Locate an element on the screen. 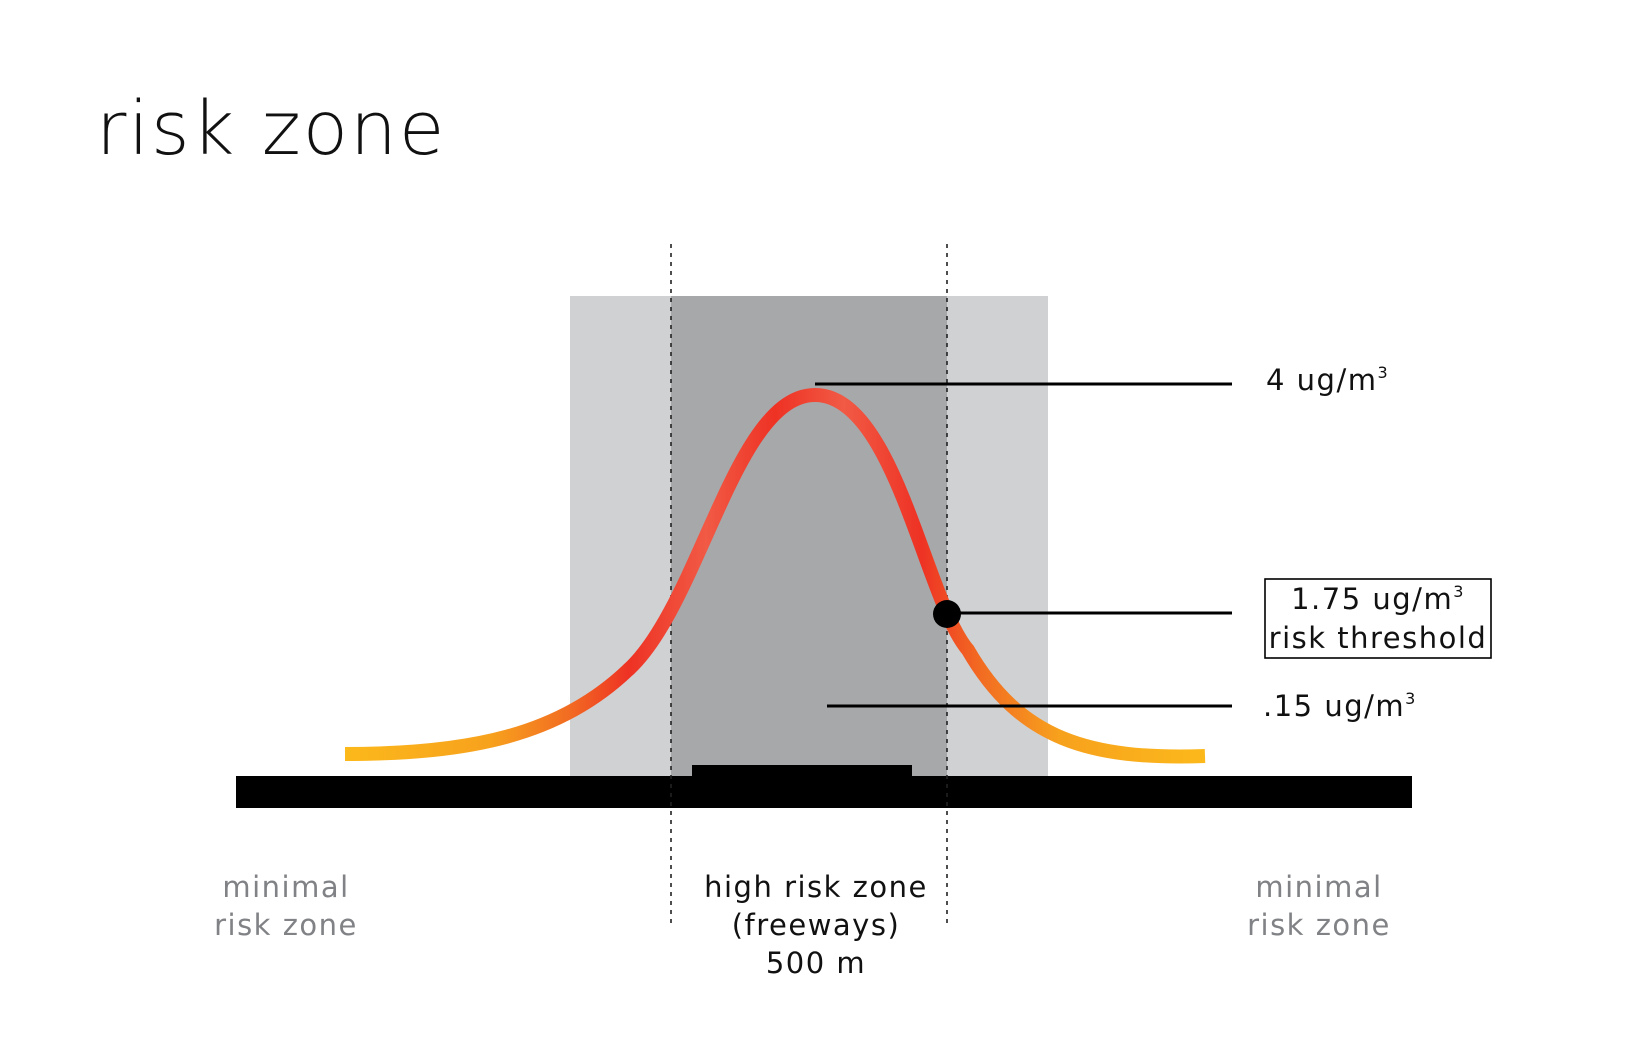  high-risk-zone-shade is located at coordinates (809, 537).